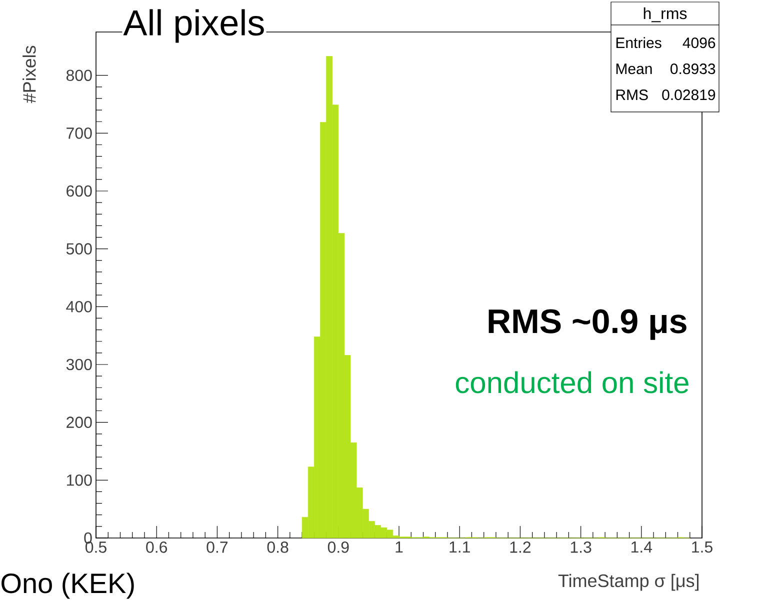  Describe the element at coordinates (79, 364) in the screenshot. I see `y-tick-label: 300` at that location.